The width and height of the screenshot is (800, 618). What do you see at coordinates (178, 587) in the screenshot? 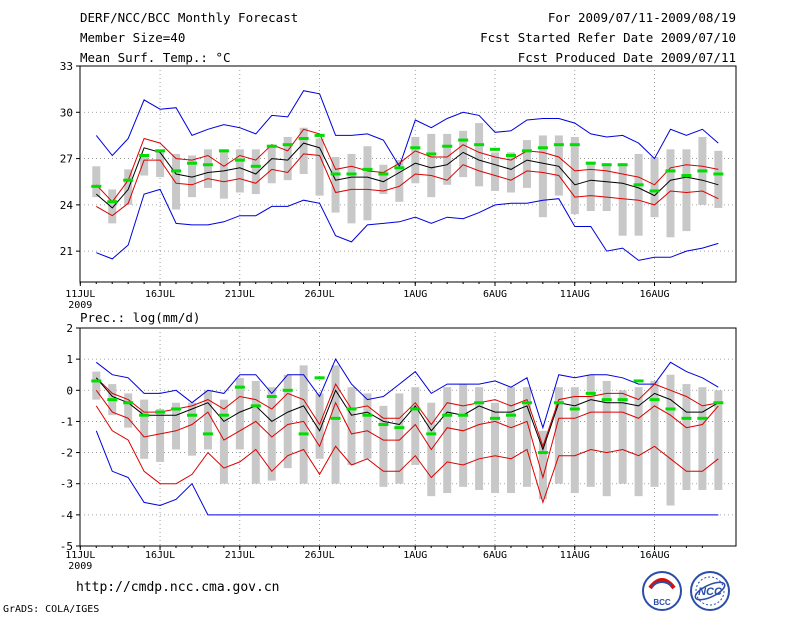
I see `footer-url: http://cmdp.ncc.cma.gov.cn` at bounding box center [178, 587].